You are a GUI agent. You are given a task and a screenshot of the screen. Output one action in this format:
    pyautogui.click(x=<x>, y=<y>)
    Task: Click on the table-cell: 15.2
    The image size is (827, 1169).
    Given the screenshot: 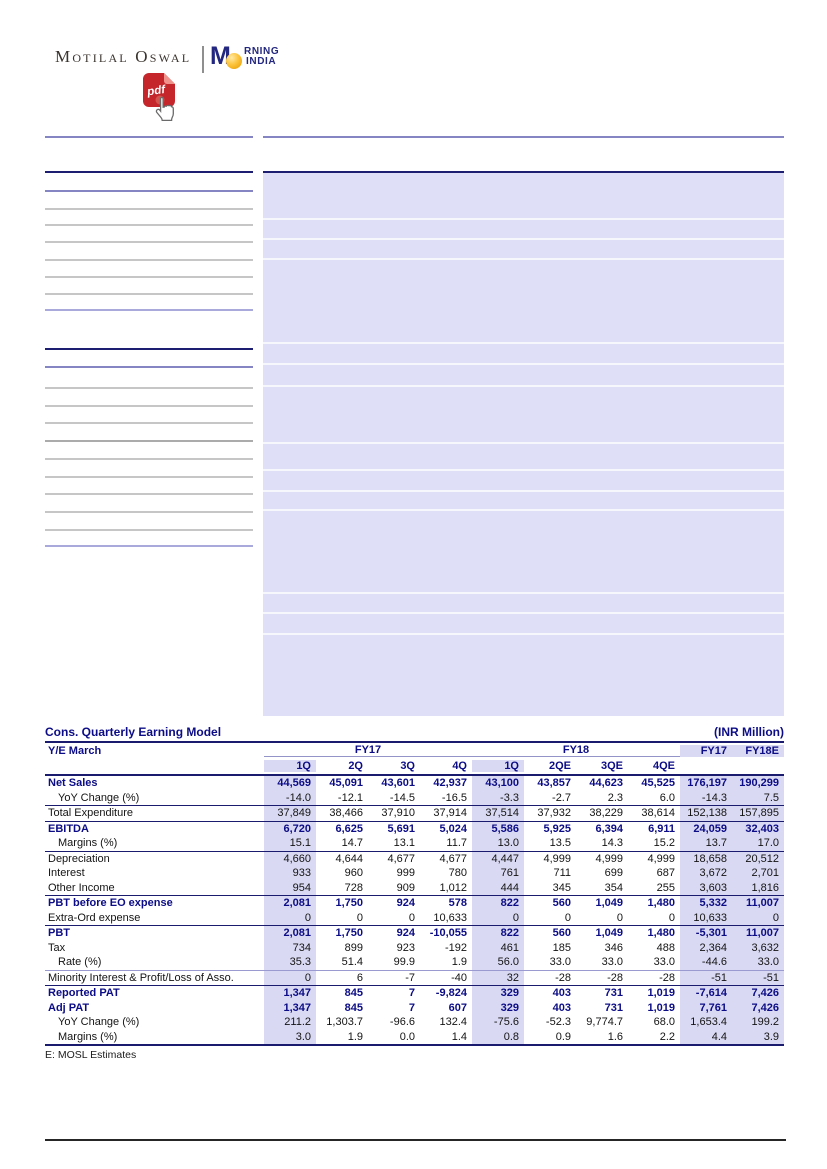 What is the action you would take?
    pyautogui.click(x=664, y=843)
    